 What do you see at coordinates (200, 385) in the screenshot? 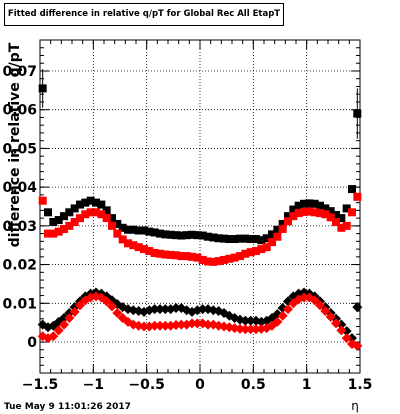
I see `x-tick-label: 0` at bounding box center [200, 385].